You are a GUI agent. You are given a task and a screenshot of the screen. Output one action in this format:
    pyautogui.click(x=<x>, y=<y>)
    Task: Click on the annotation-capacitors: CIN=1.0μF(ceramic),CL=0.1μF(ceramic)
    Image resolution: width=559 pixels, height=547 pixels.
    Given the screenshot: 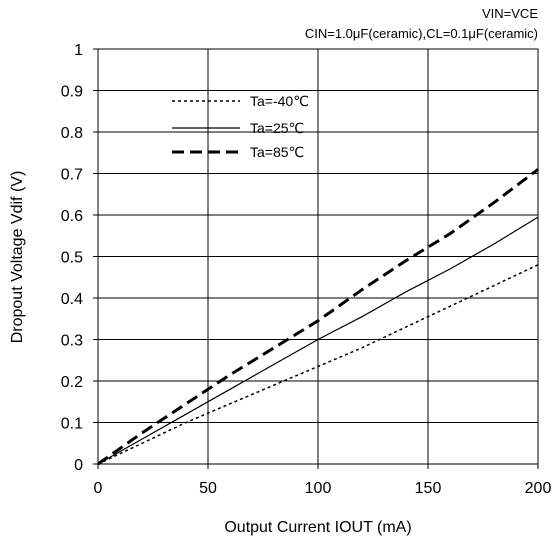 What is the action you would take?
    pyautogui.click(x=421, y=33)
    